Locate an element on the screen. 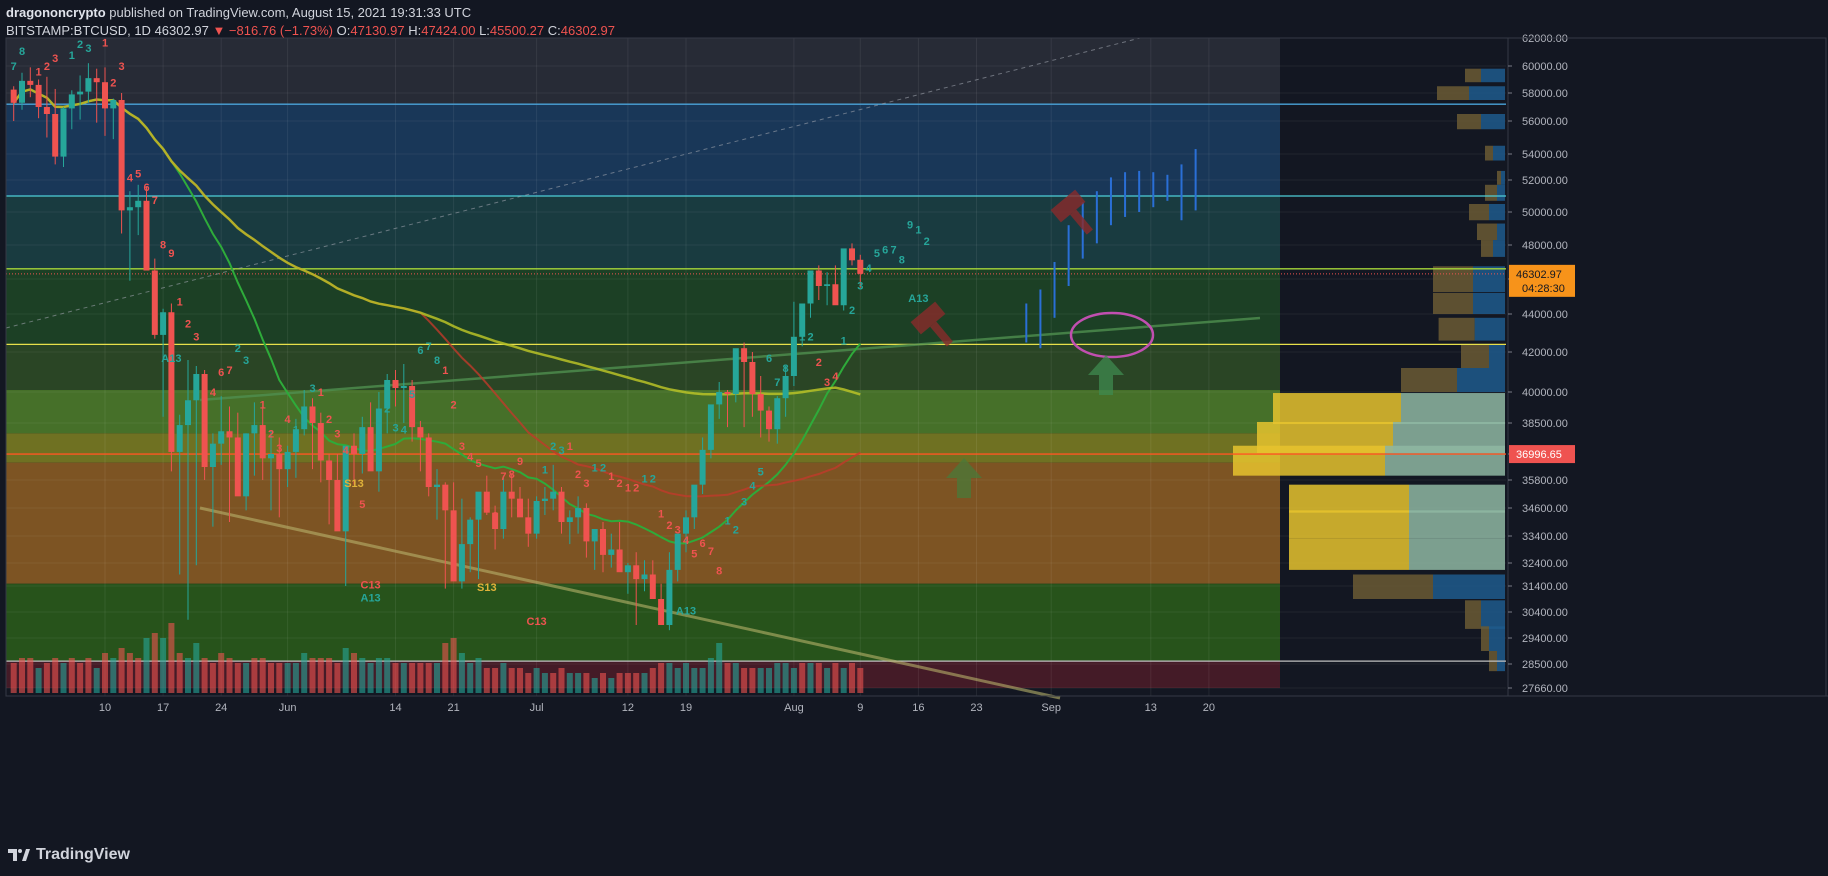 The width and height of the screenshot is (1828, 876). sequence-count-label: S13 is located at coordinates (487, 588).